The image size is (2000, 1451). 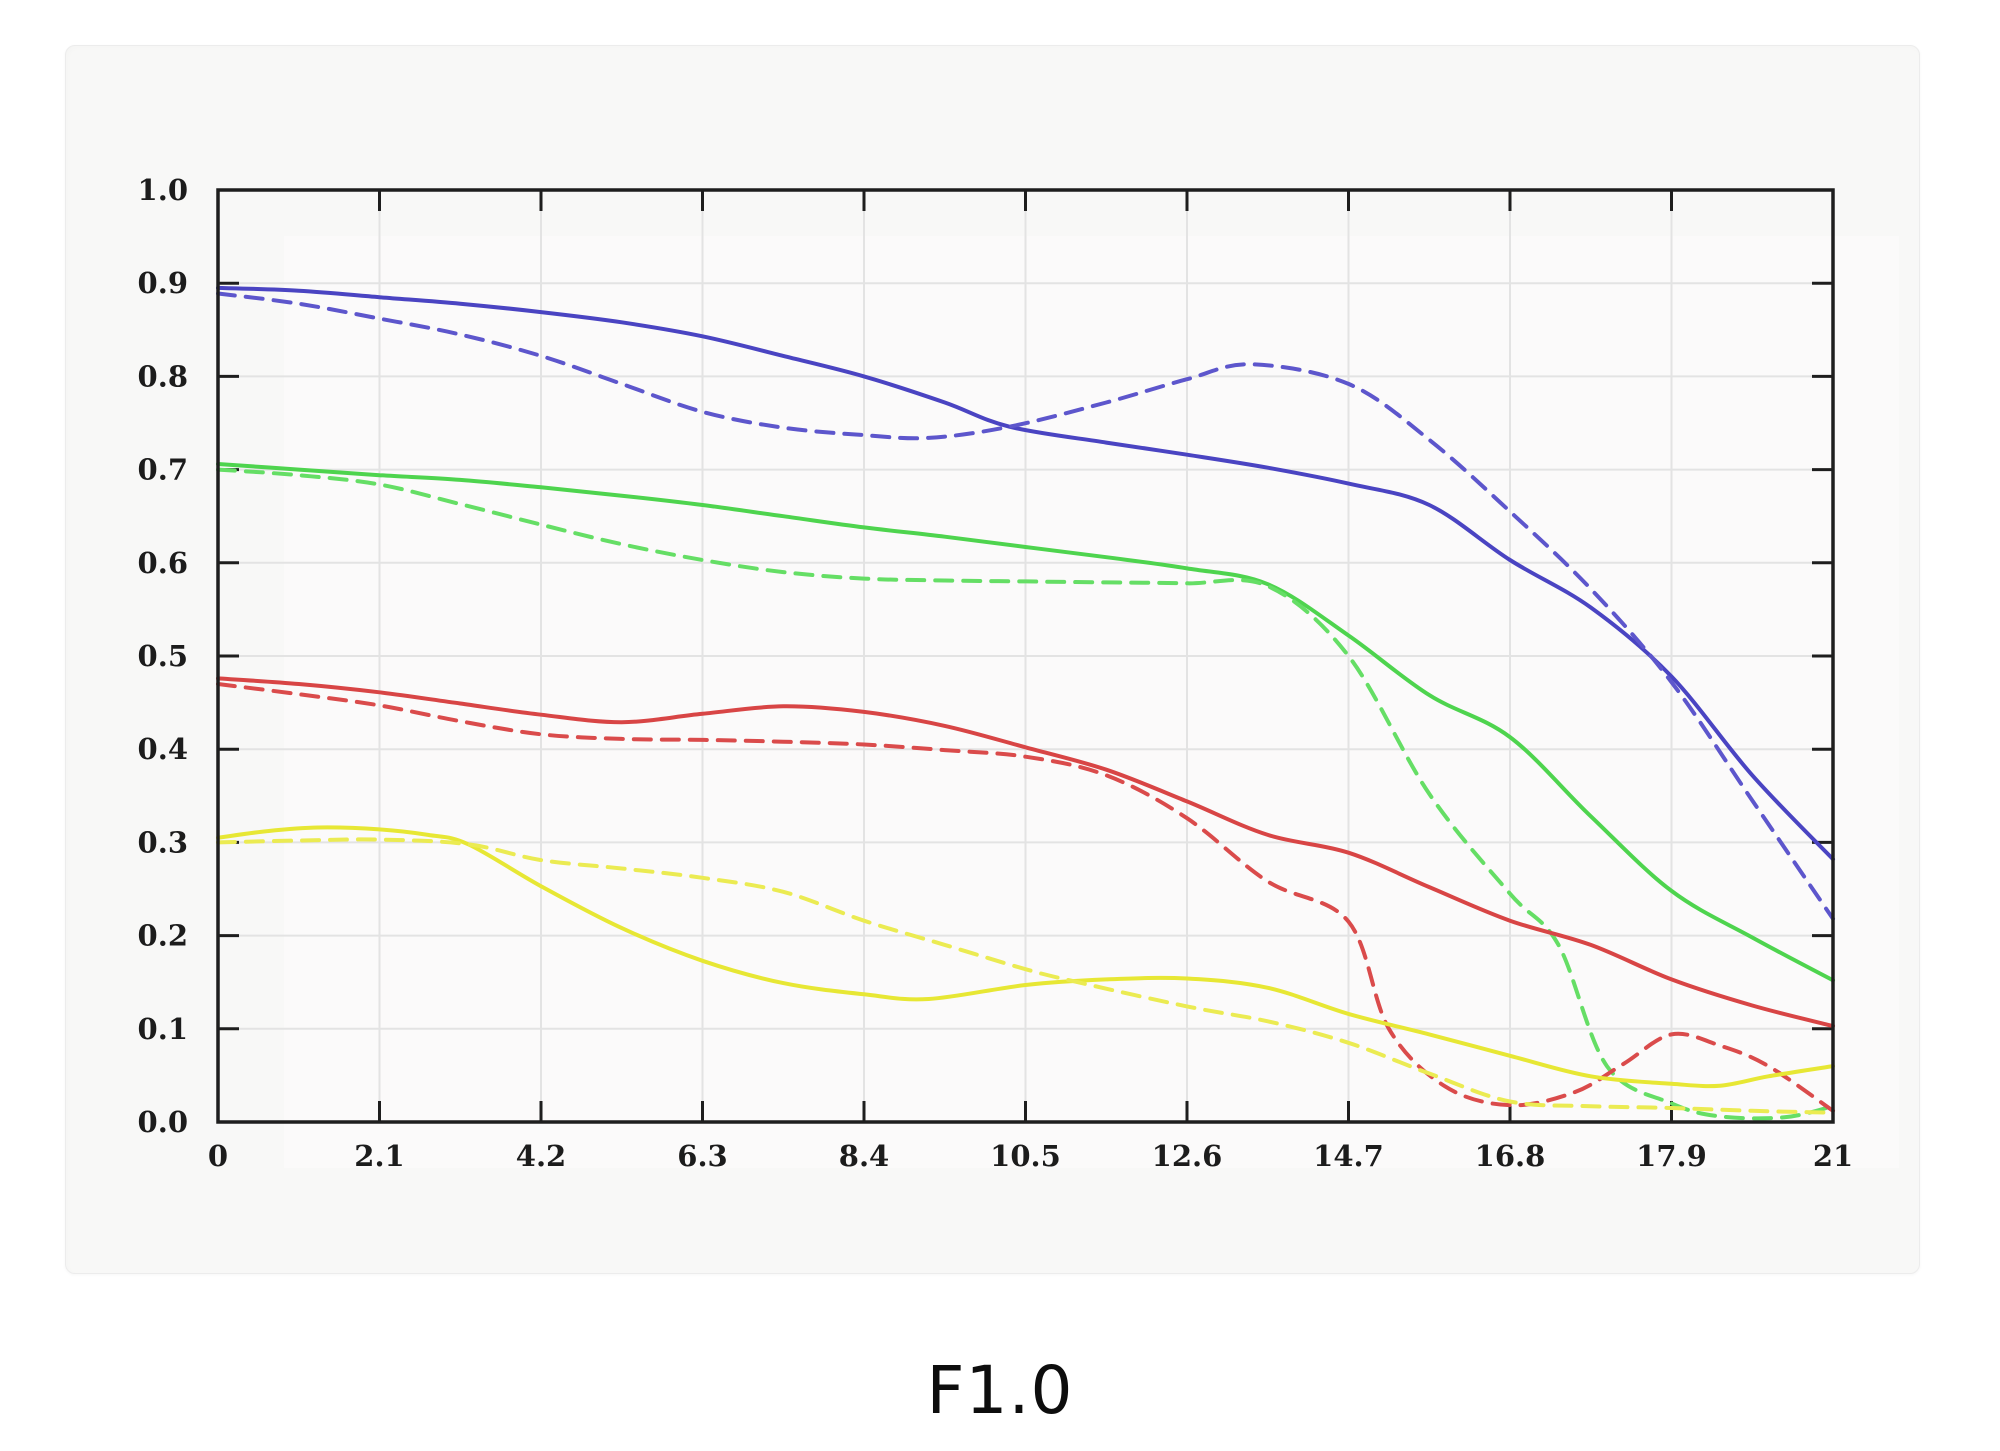 What do you see at coordinates (1025, 1156) in the screenshot?
I see `x-tick-label: 10.5` at bounding box center [1025, 1156].